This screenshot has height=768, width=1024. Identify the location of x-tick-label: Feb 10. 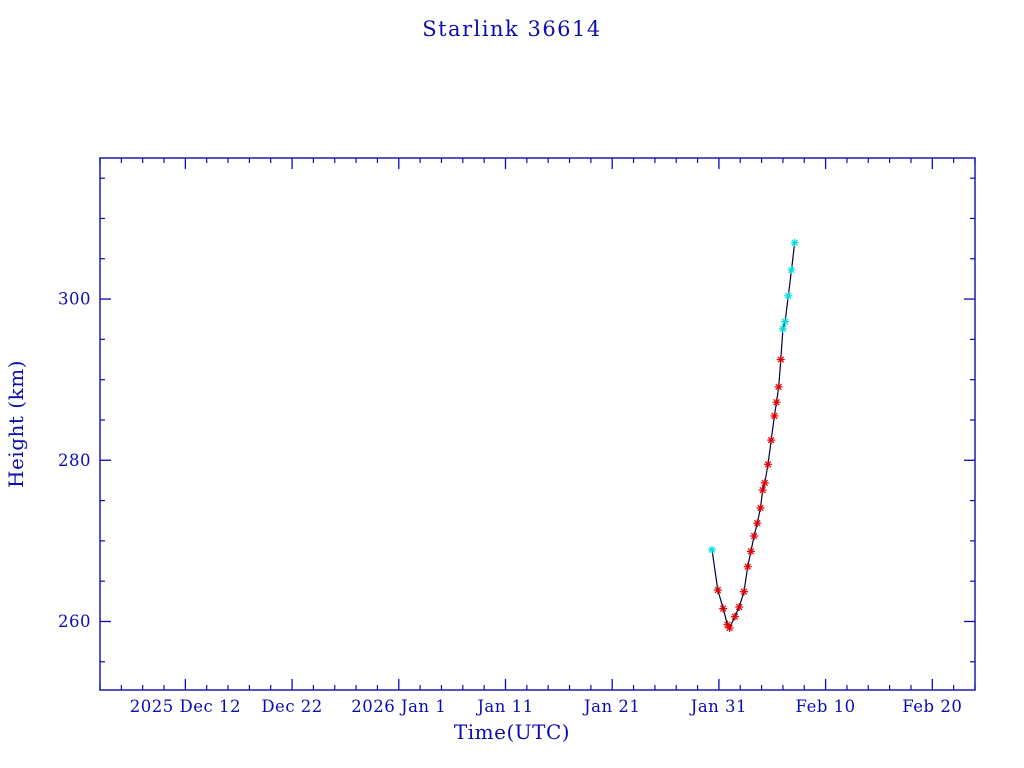
(826, 706).